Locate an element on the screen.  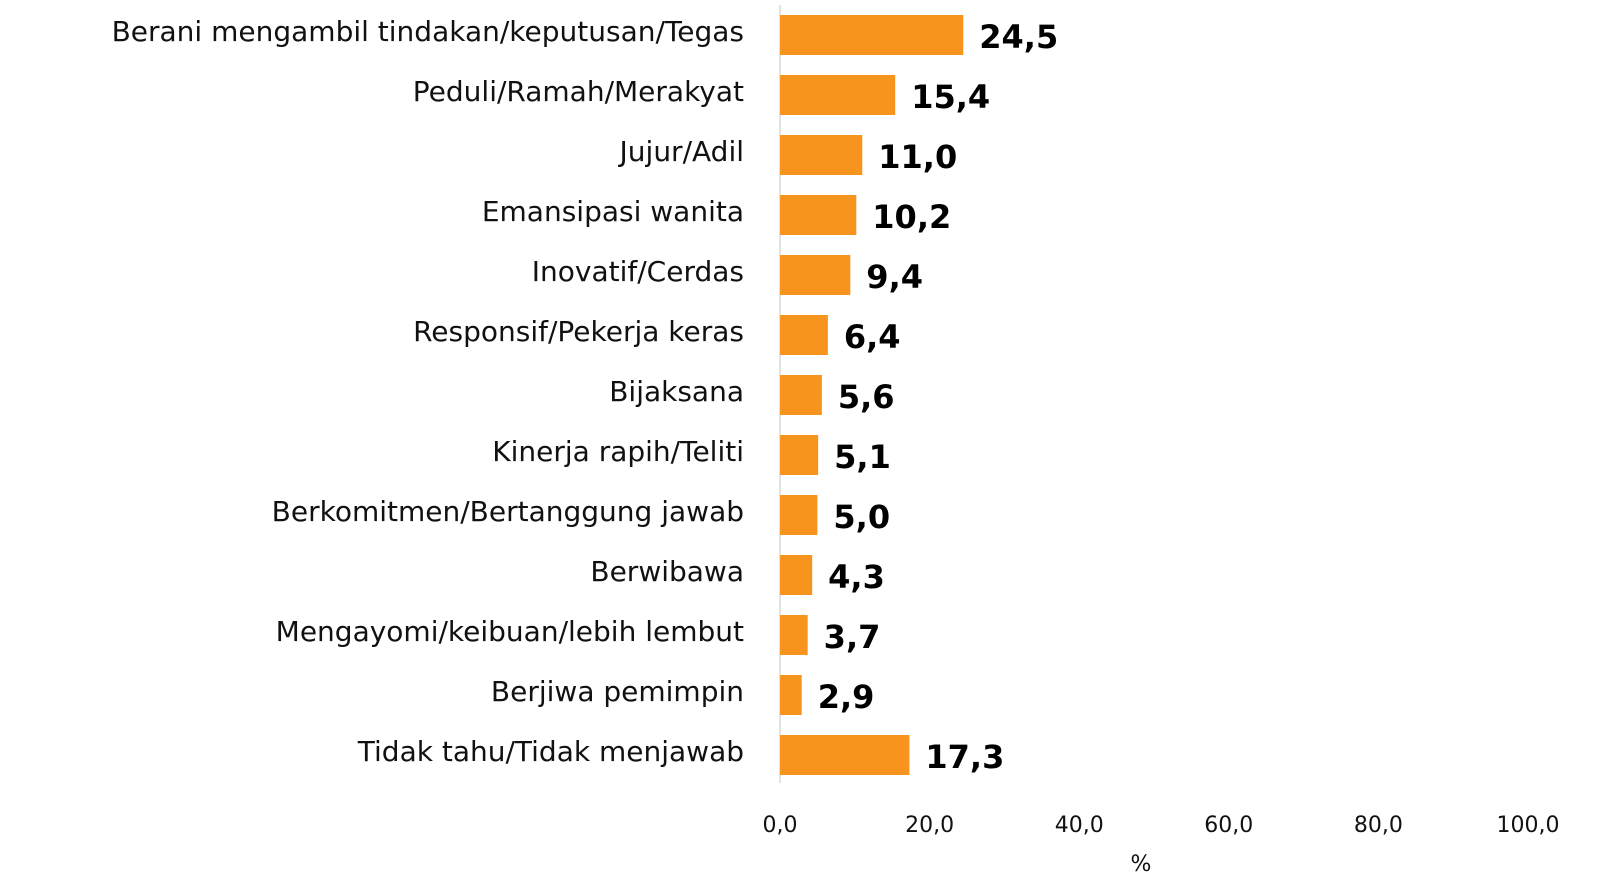
y-tick-label: Inovatif/Cerdas is located at coordinates (638, 271).